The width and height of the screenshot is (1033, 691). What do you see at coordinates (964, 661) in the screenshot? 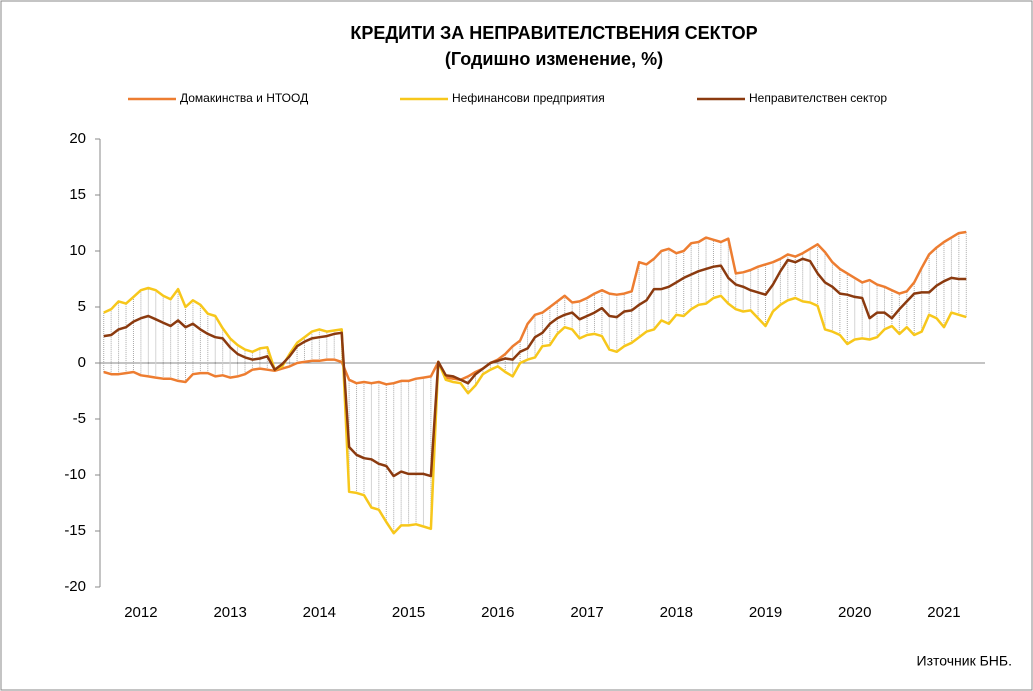
I see `source-note: Източник БНБ.` at bounding box center [964, 661].